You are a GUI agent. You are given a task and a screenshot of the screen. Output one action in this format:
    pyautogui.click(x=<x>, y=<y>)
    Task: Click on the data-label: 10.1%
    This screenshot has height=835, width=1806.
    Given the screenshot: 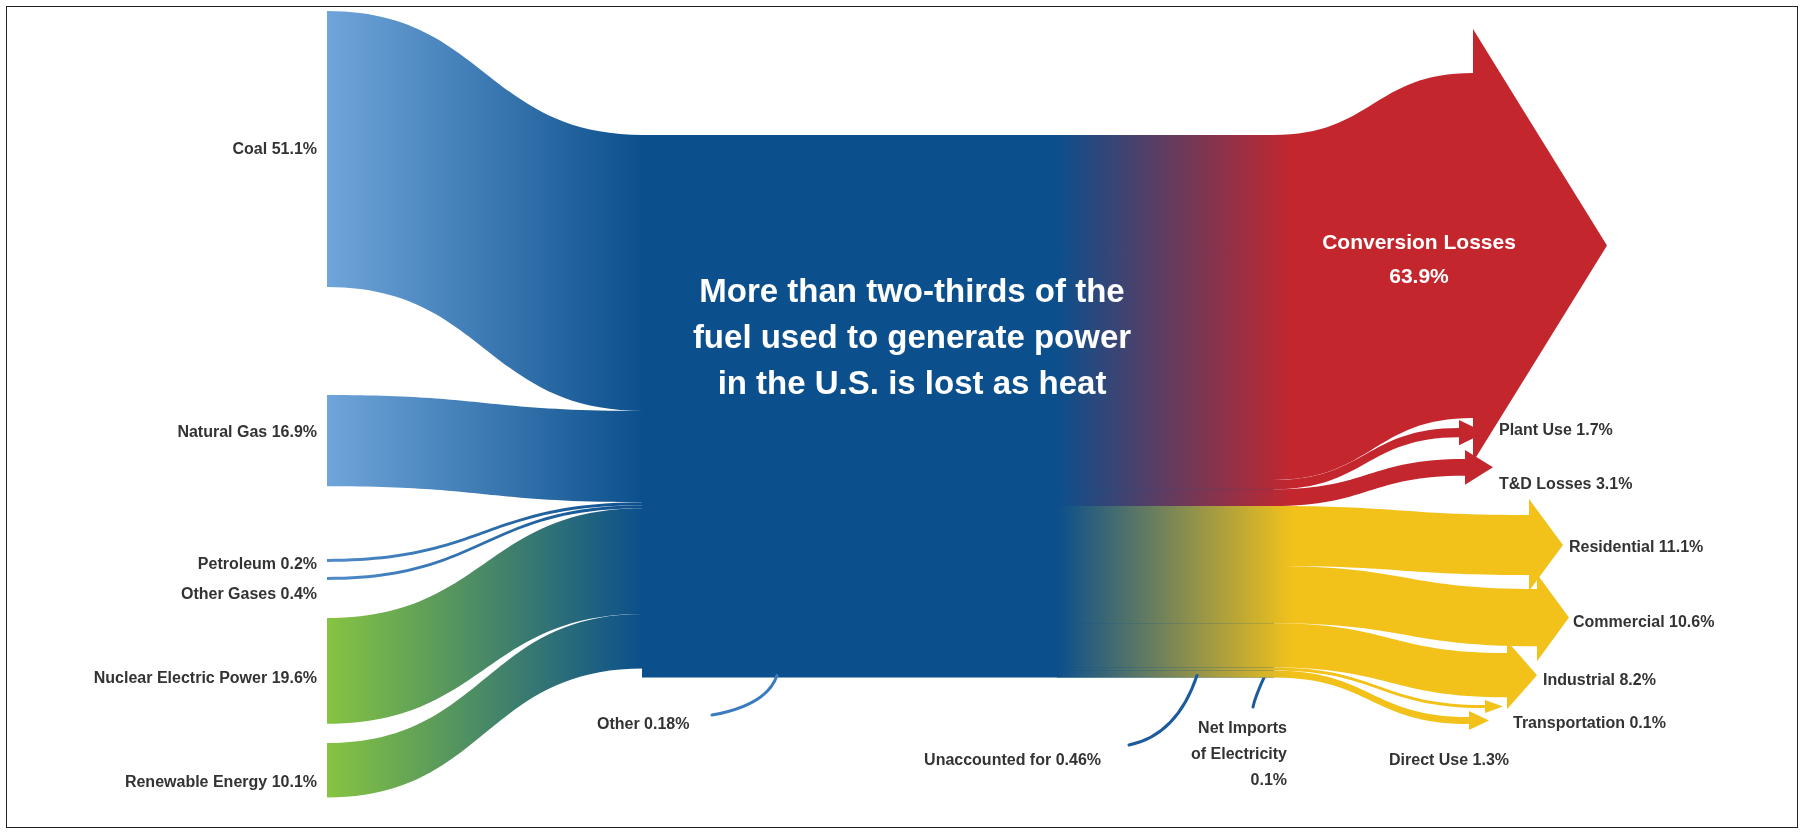 What is the action you would take?
    pyautogui.click(x=294, y=782)
    